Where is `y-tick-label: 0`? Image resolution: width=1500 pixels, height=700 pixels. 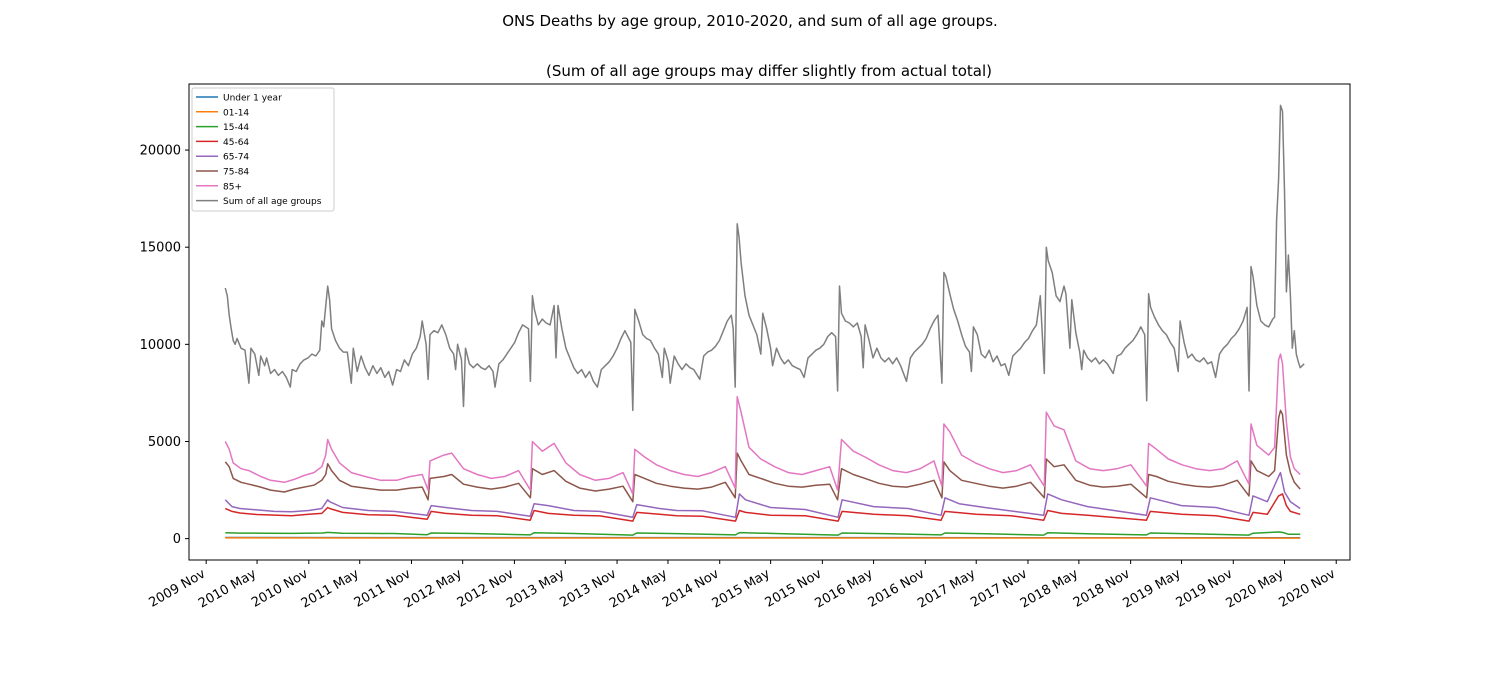
y-tick-label: 0 is located at coordinates (177, 539).